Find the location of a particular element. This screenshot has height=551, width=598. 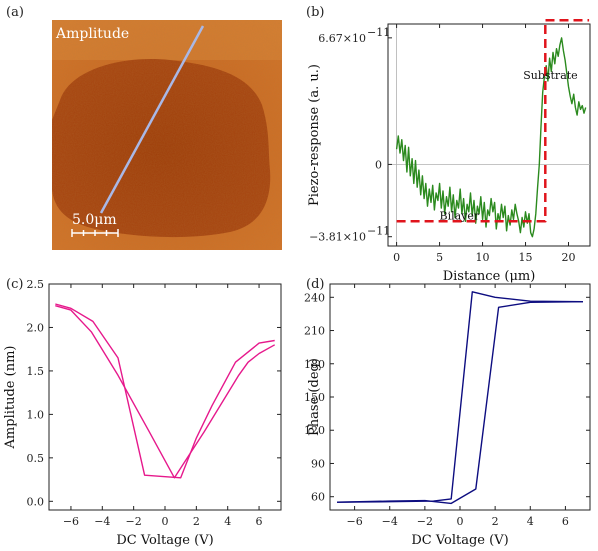

line-profile is located at coordinates (152, 119).